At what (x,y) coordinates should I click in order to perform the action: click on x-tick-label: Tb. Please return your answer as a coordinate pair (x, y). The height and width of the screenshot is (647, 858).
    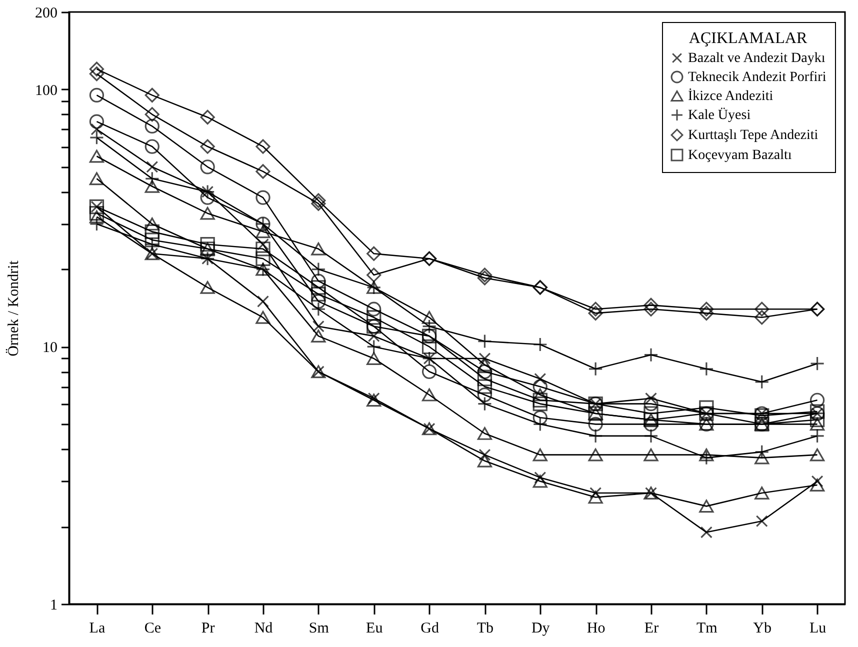
    Looking at the image, I should click on (485, 628).